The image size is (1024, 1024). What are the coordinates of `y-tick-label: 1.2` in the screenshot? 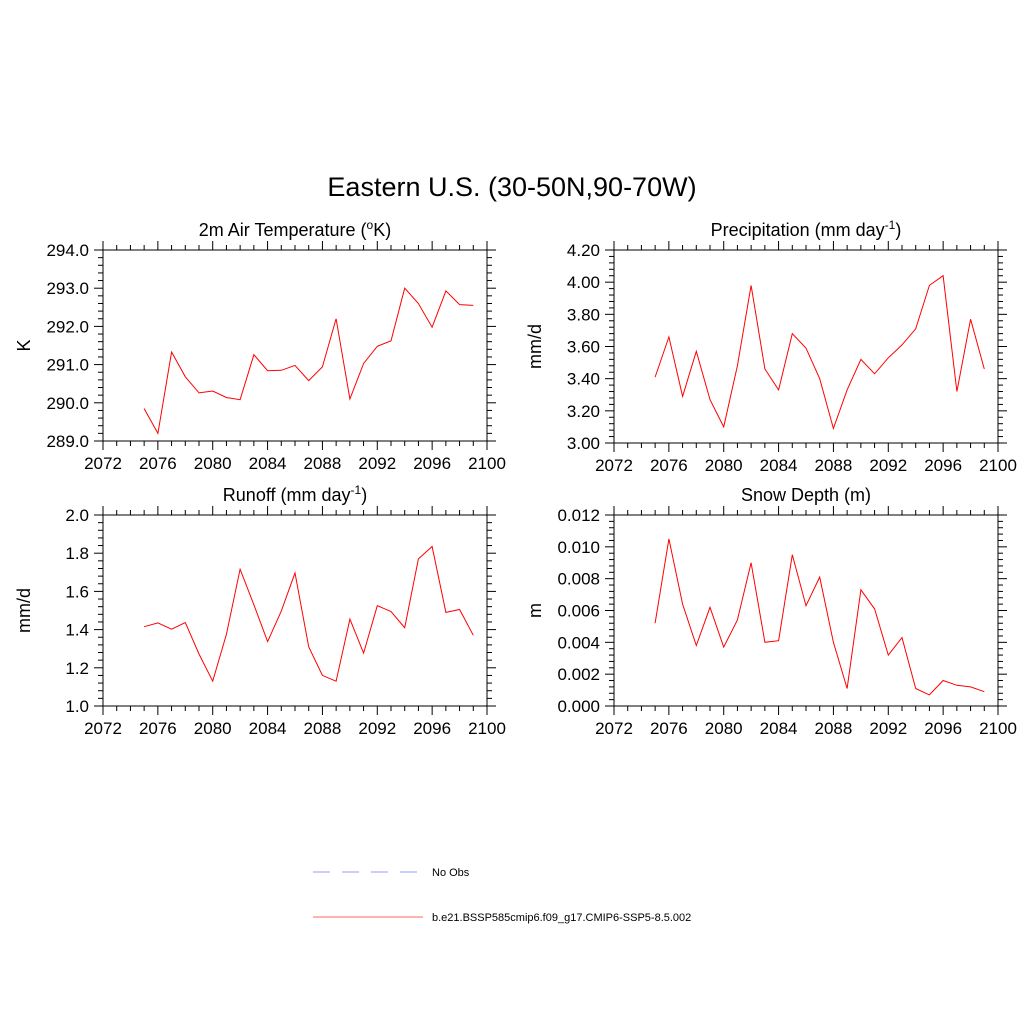 It's located at (77, 668).